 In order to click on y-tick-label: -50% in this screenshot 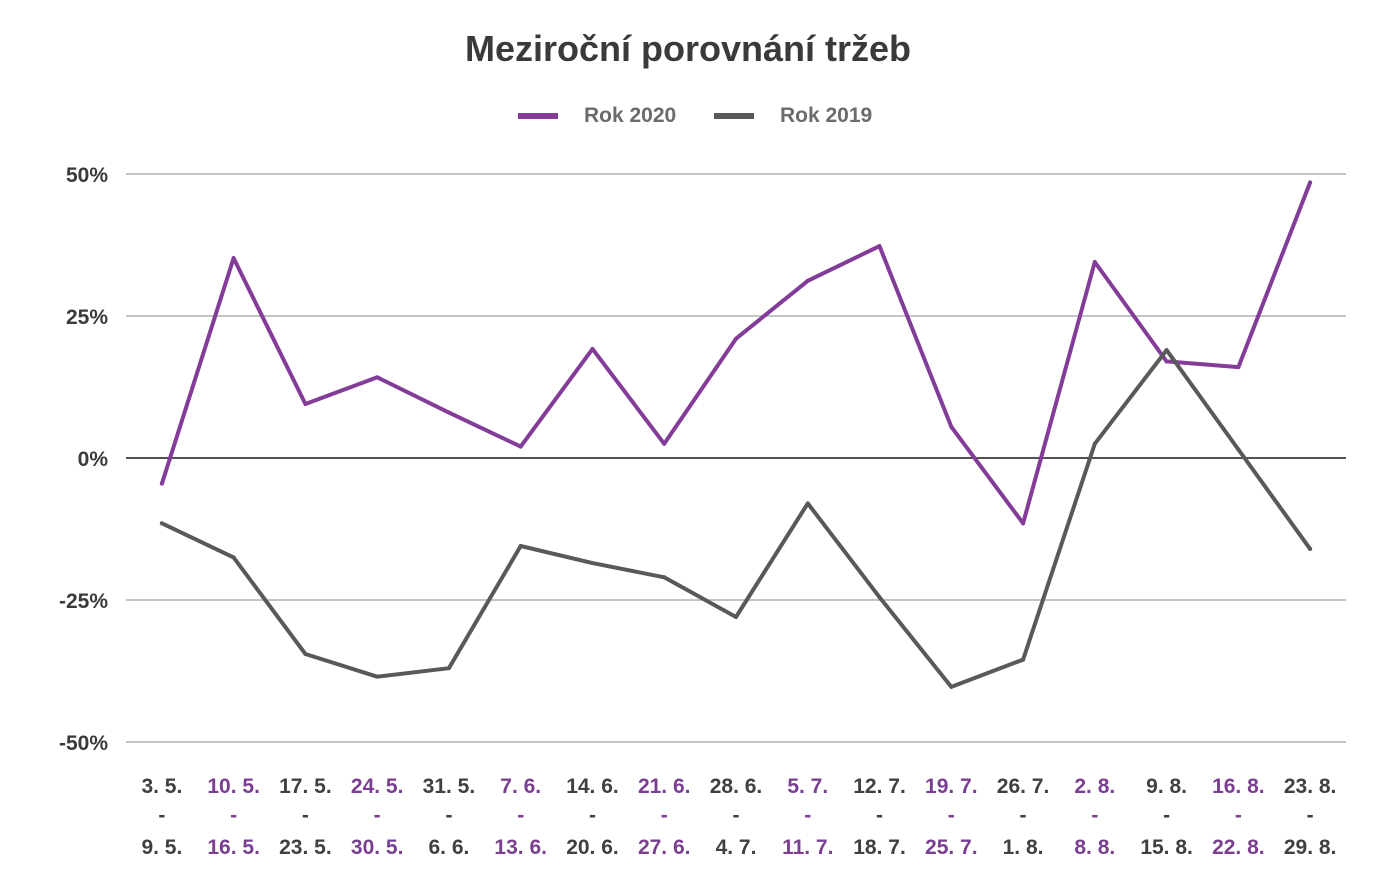, I will do `click(83, 743)`.